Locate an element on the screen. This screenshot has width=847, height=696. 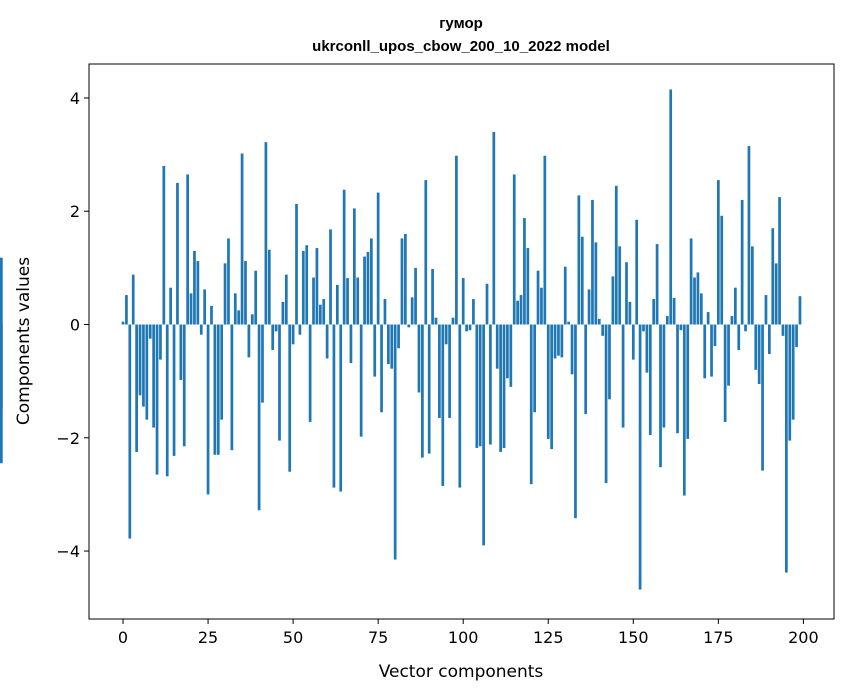
x-tick-label: 75 is located at coordinates (378, 637).